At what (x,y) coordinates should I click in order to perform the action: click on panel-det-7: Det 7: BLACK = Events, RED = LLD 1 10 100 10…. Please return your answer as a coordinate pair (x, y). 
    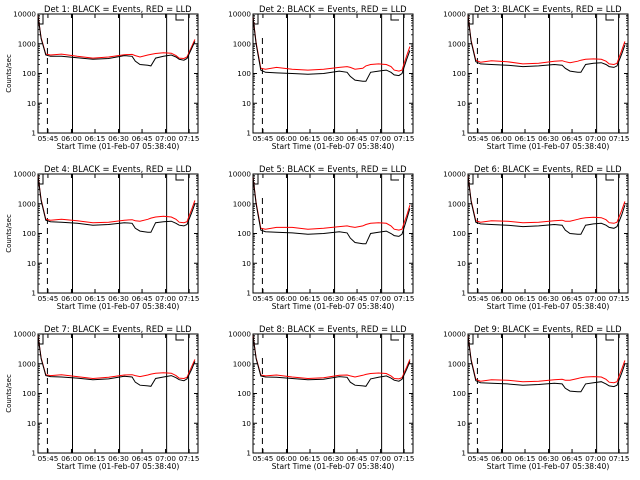
    Looking at the image, I should click on (102, 397).